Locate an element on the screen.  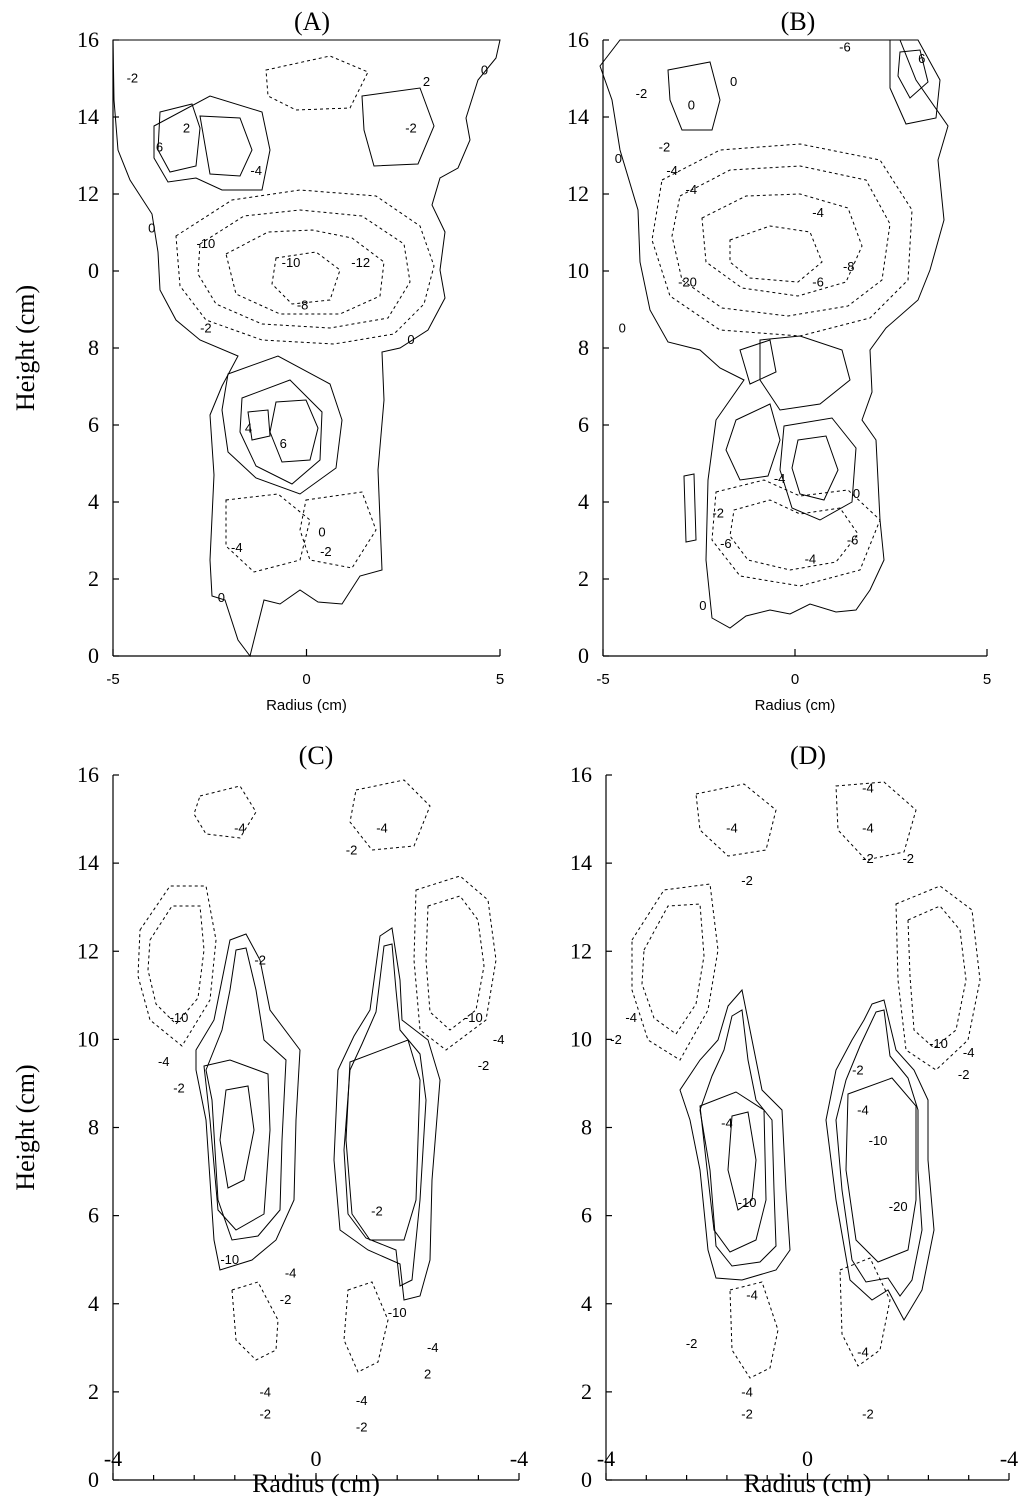
panel-b-contour-label: -4 is located at coordinates (818, 212).